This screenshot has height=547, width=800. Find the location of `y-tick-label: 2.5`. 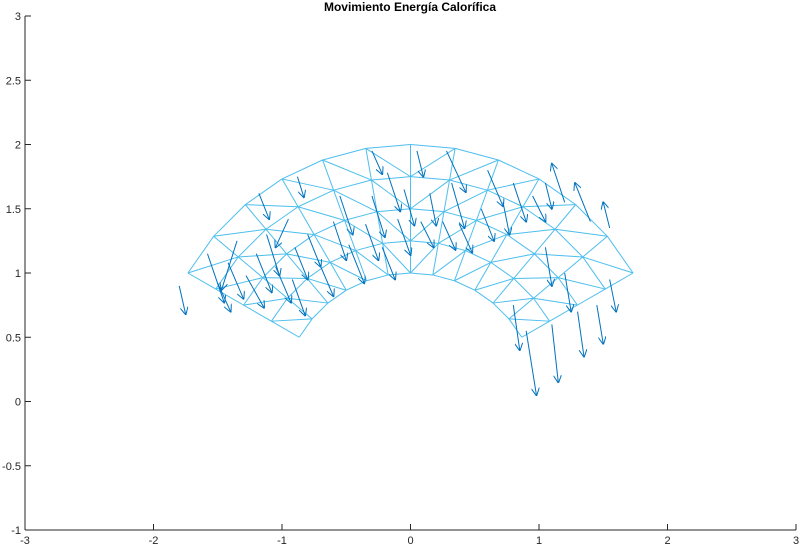

y-tick-label: 2.5 is located at coordinates (13, 81).